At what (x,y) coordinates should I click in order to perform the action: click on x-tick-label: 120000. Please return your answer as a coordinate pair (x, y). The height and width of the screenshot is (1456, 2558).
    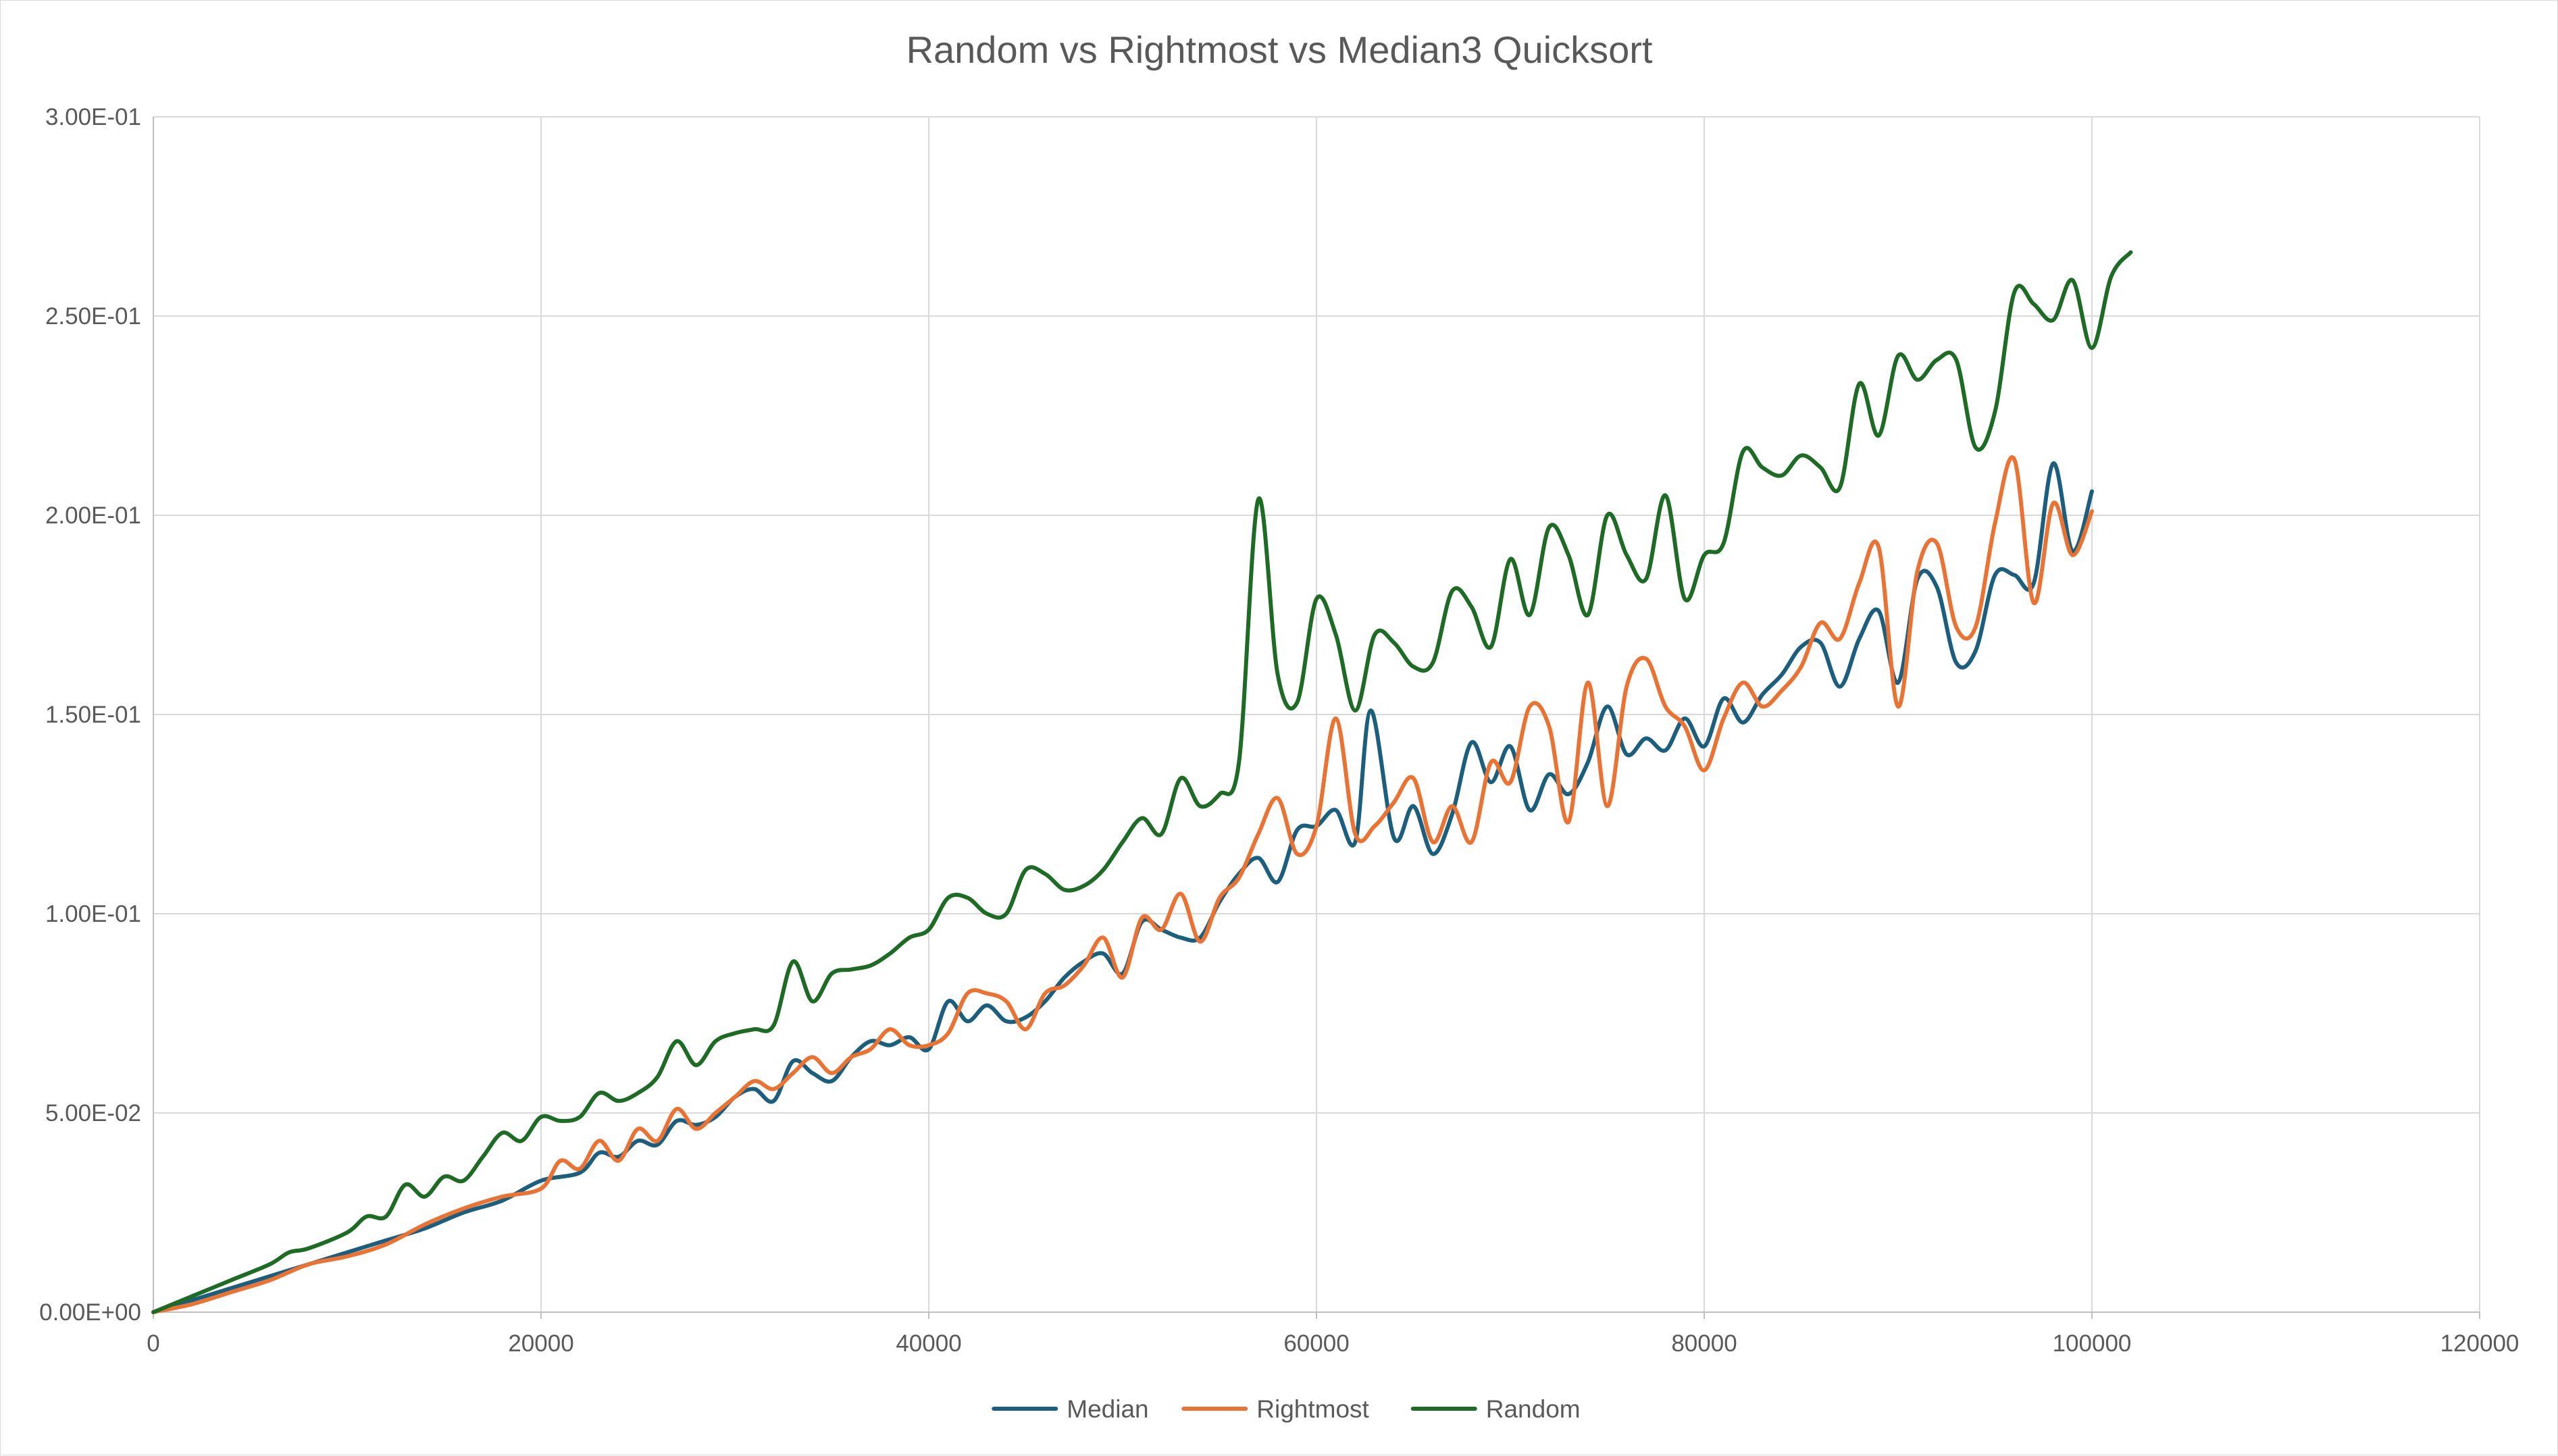
    Looking at the image, I should click on (2479, 1343).